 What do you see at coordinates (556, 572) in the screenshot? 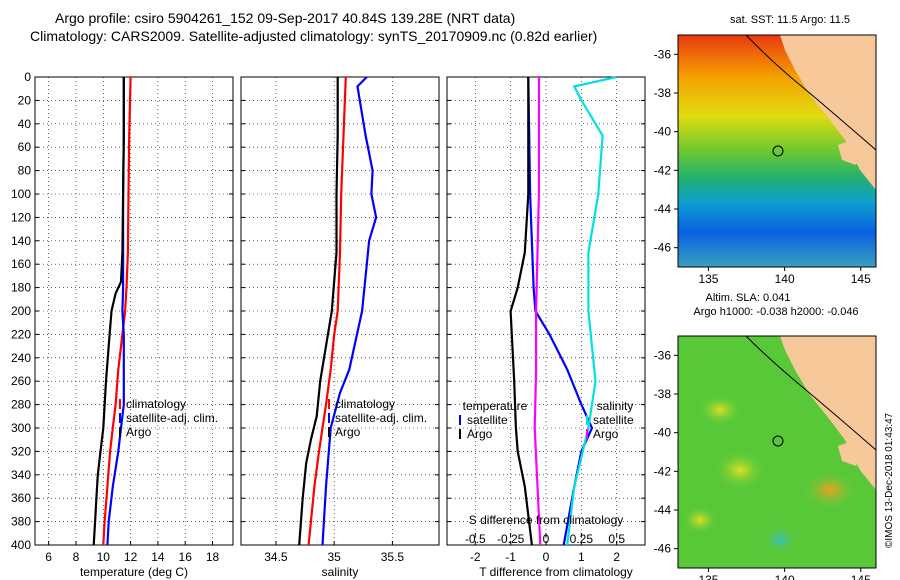
I see `x-axis-label: T difference from climatology` at bounding box center [556, 572].